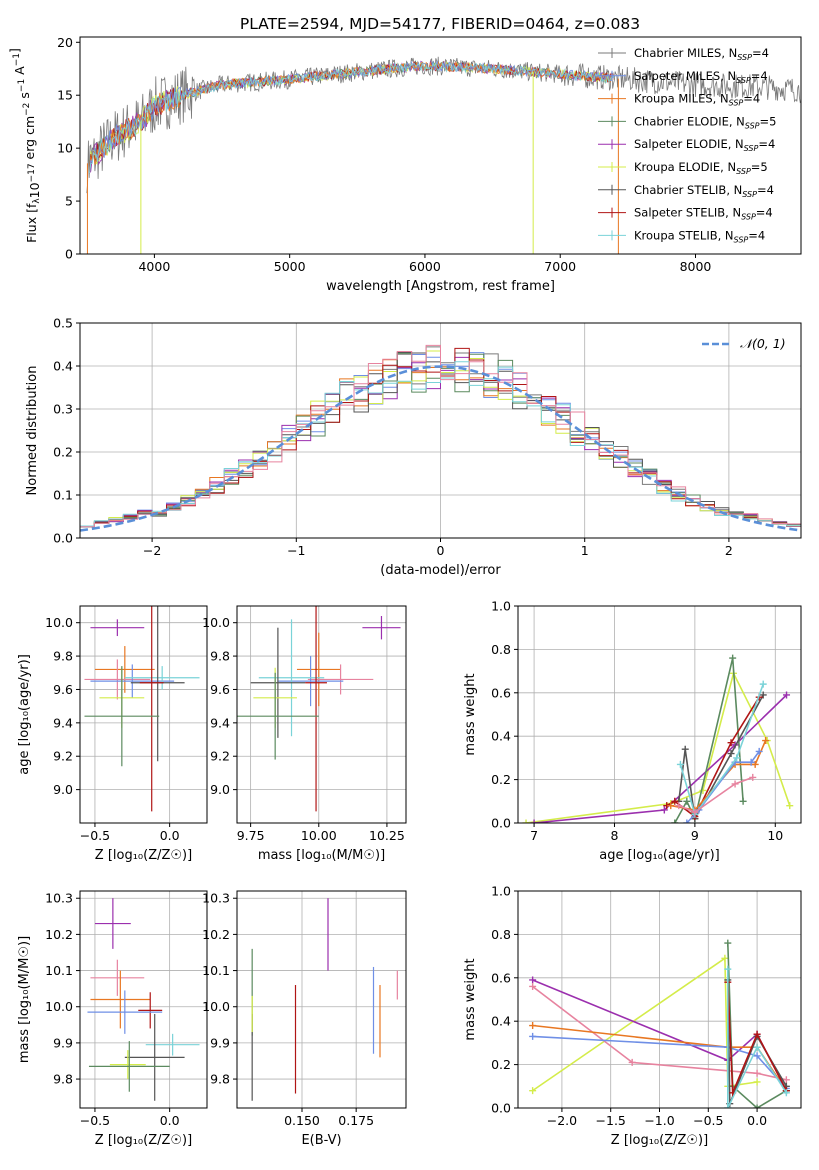 This screenshot has width=819, height=1170. Describe the element at coordinates (562, 1120) in the screenshot. I see `x-tick-label: −2.0` at that location.